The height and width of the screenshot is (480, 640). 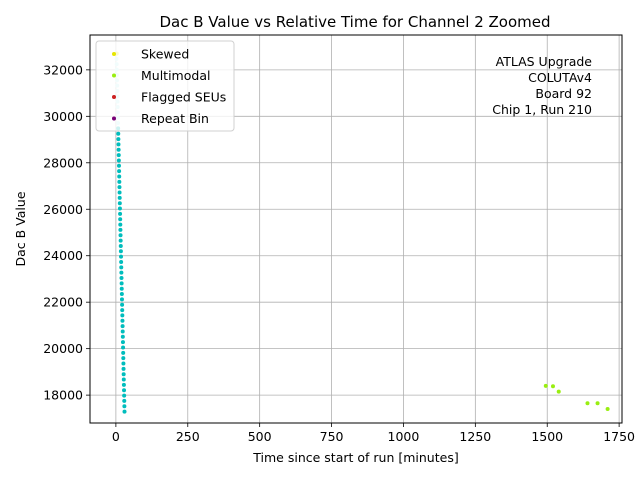 What do you see at coordinates (63, 395) in the screenshot?
I see `y-tick-label: 18000` at bounding box center [63, 395].